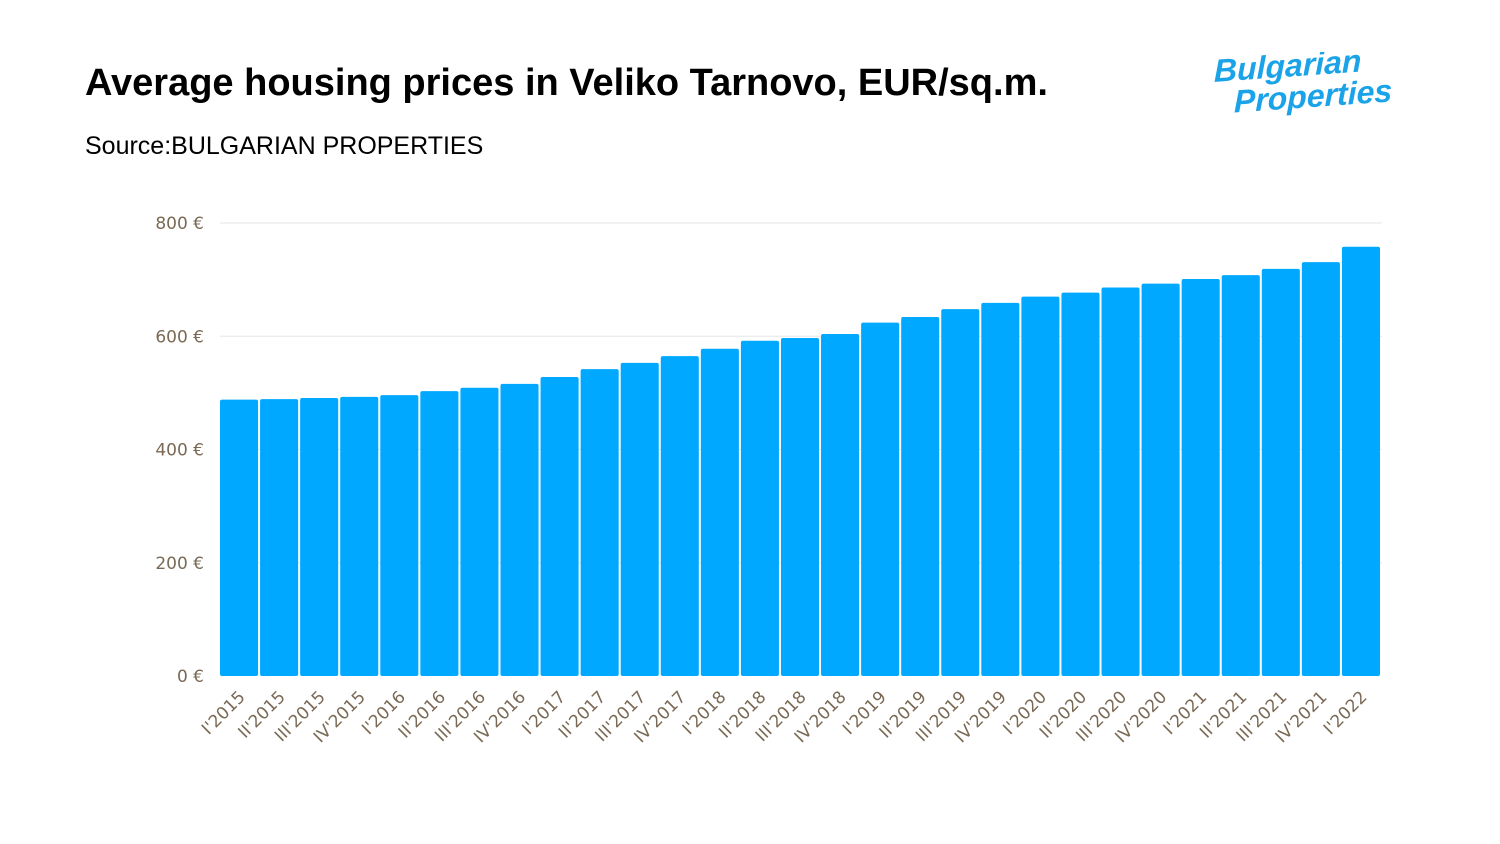 This screenshot has width=1500, height=844. Describe the element at coordinates (284, 146) in the screenshot. I see `chart-subtitle: Source:BULGARIAN PROPERTIES` at that location.